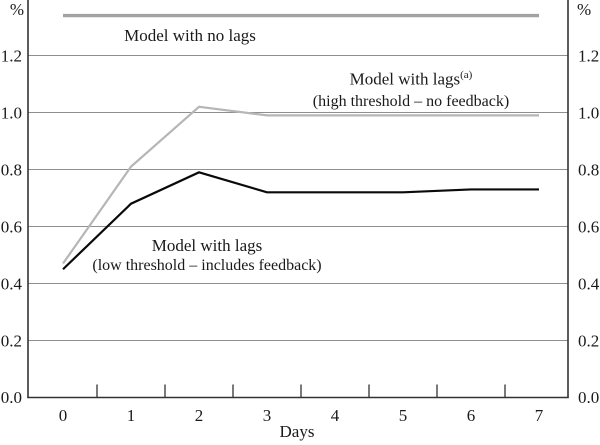 The width and height of the screenshot is (600, 445). What do you see at coordinates (584, 9) in the screenshot?
I see `y-axis-unit-right: %` at bounding box center [584, 9].